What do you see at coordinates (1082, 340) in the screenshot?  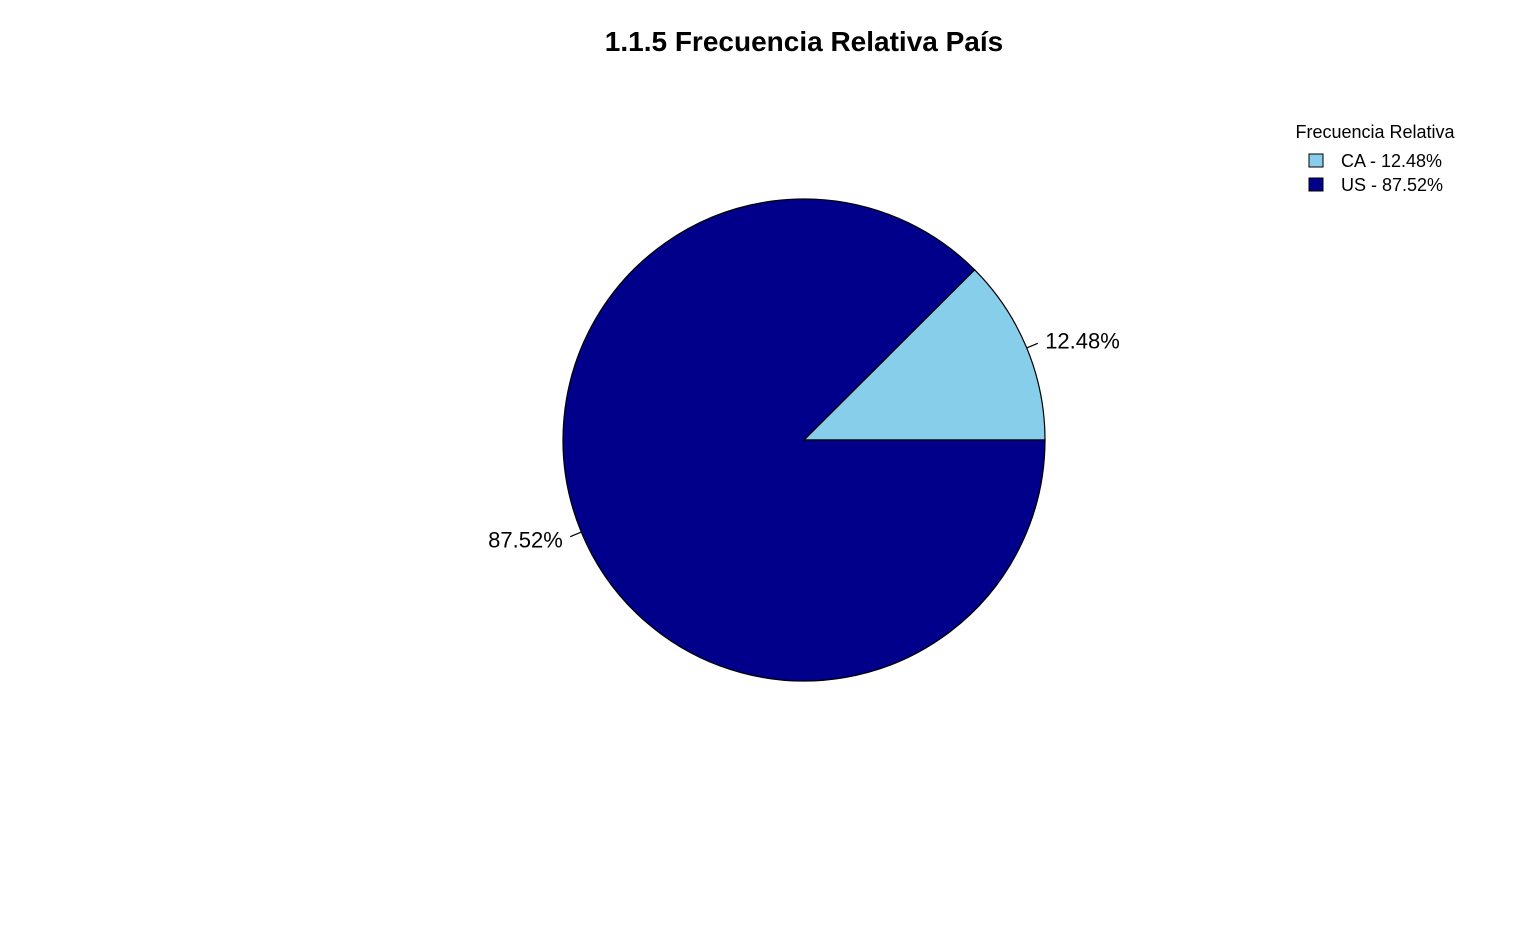 I see `slice-label-ca: 12.48%` at bounding box center [1082, 340].